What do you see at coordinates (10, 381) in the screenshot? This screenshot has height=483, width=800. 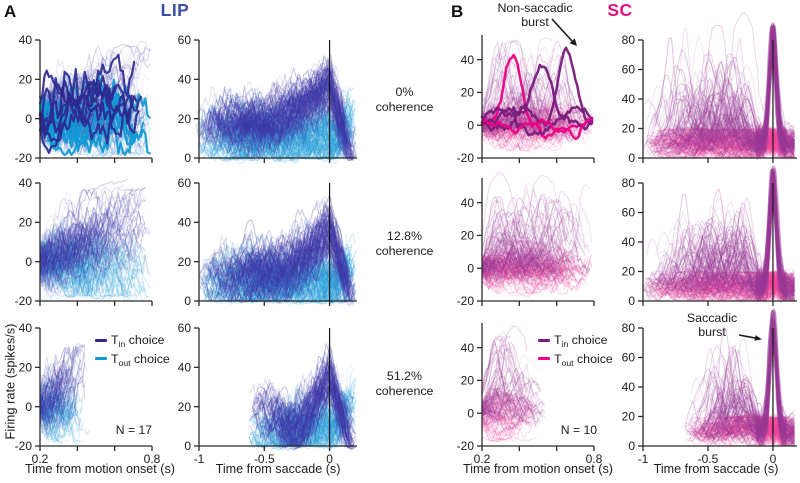 I see `y-axis-title: Firing rate (spikes/s)` at bounding box center [10, 381].